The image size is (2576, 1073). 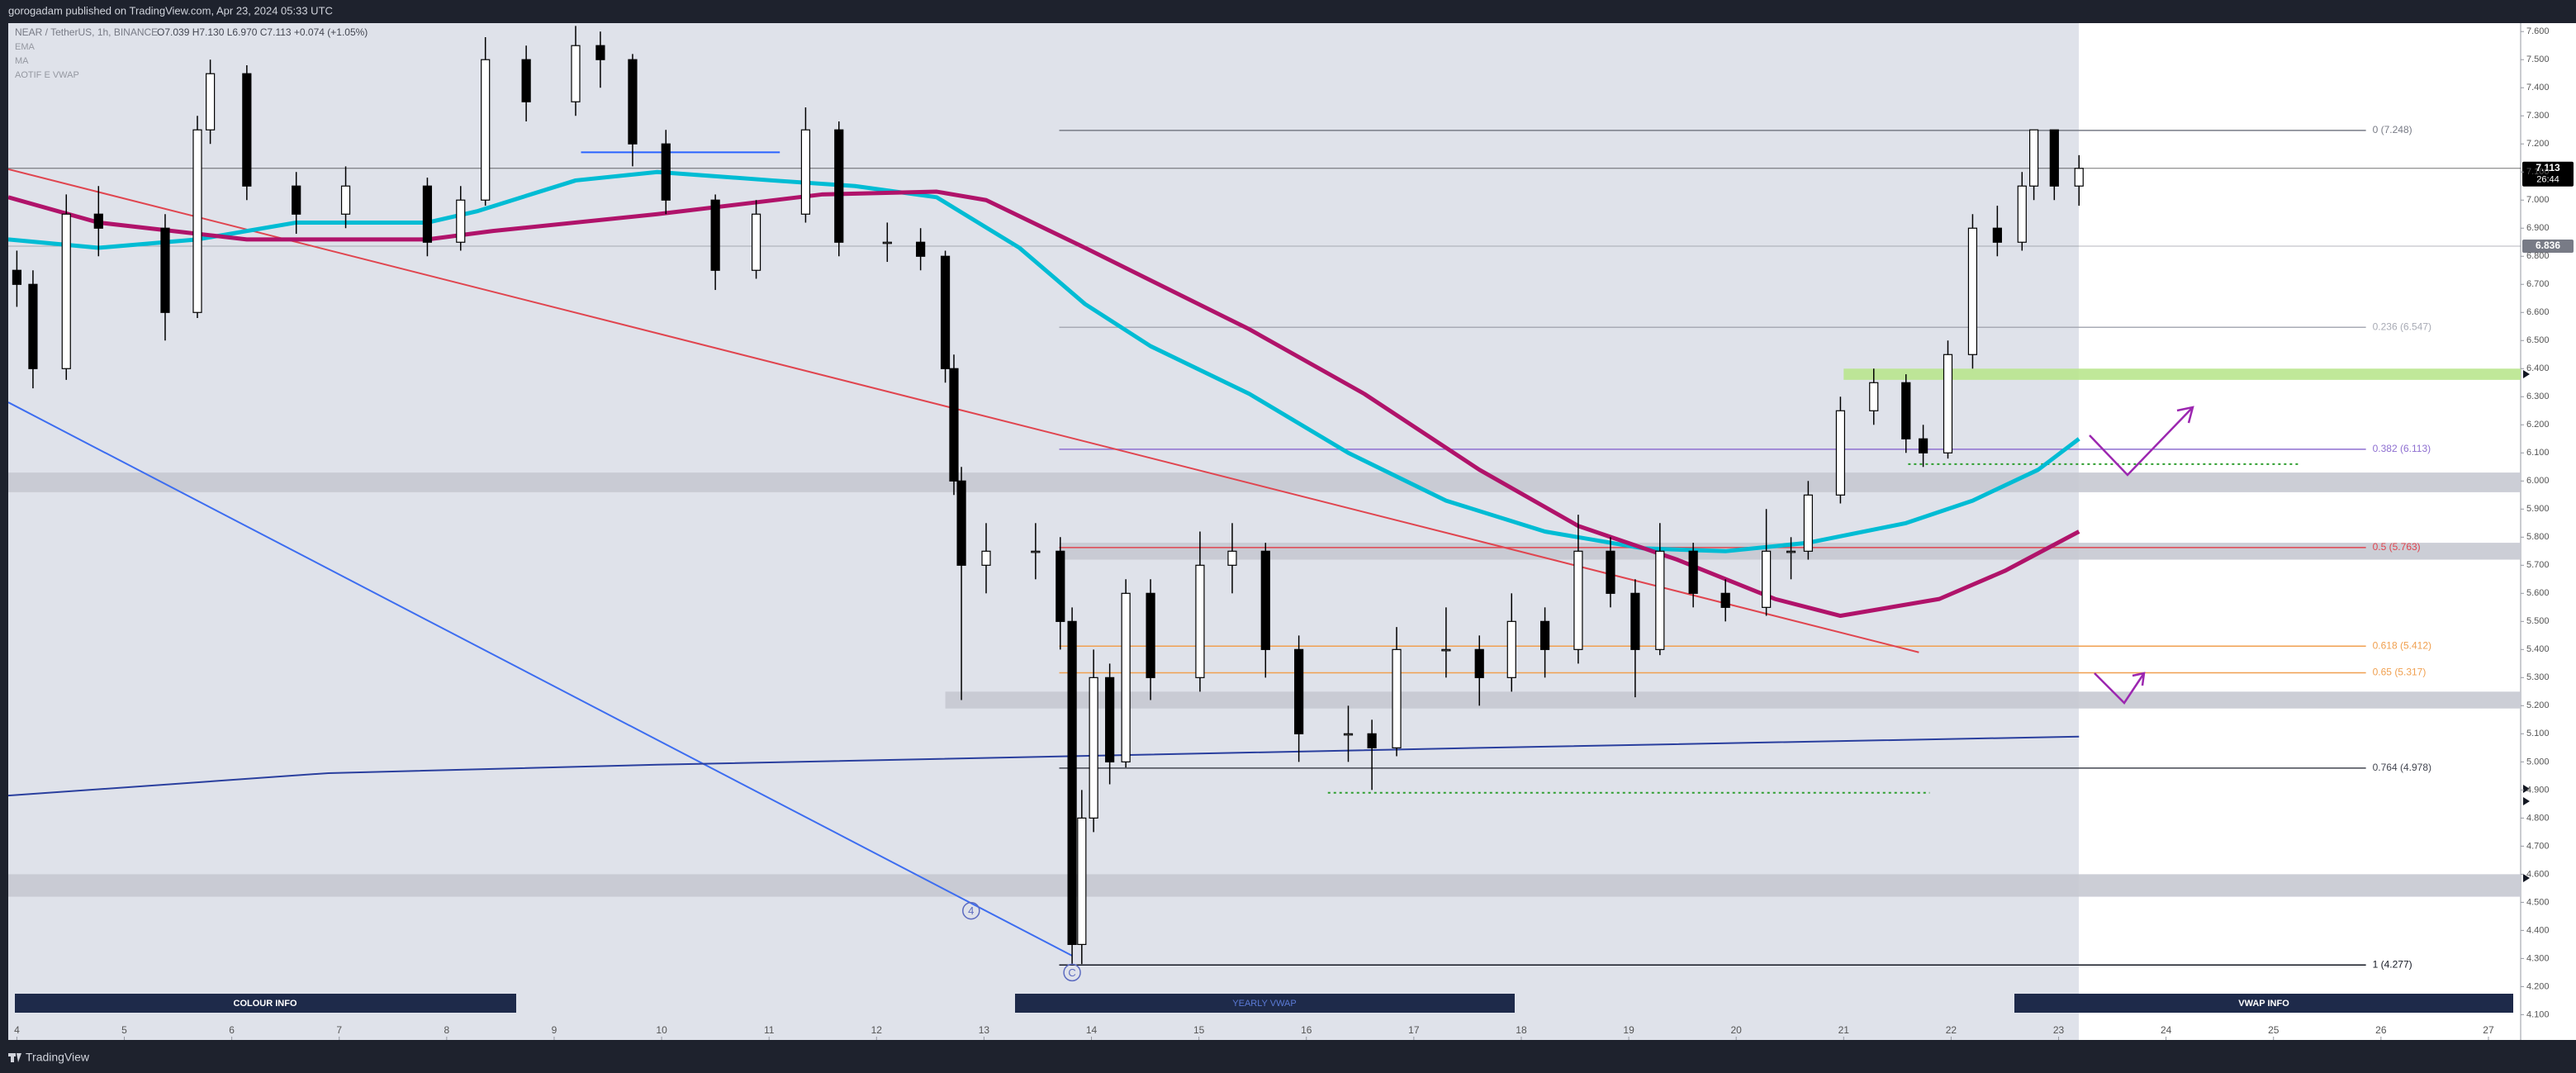 What do you see at coordinates (2538, 453) in the screenshot?
I see `y-tick-label: 6.100` at bounding box center [2538, 453].